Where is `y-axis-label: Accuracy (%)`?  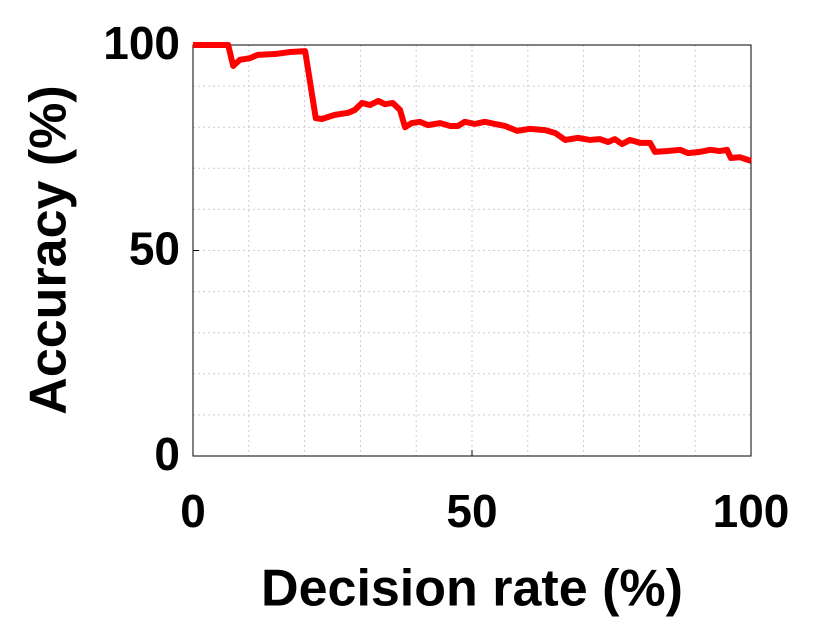
y-axis-label: Accuracy (%) is located at coordinates (49, 249).